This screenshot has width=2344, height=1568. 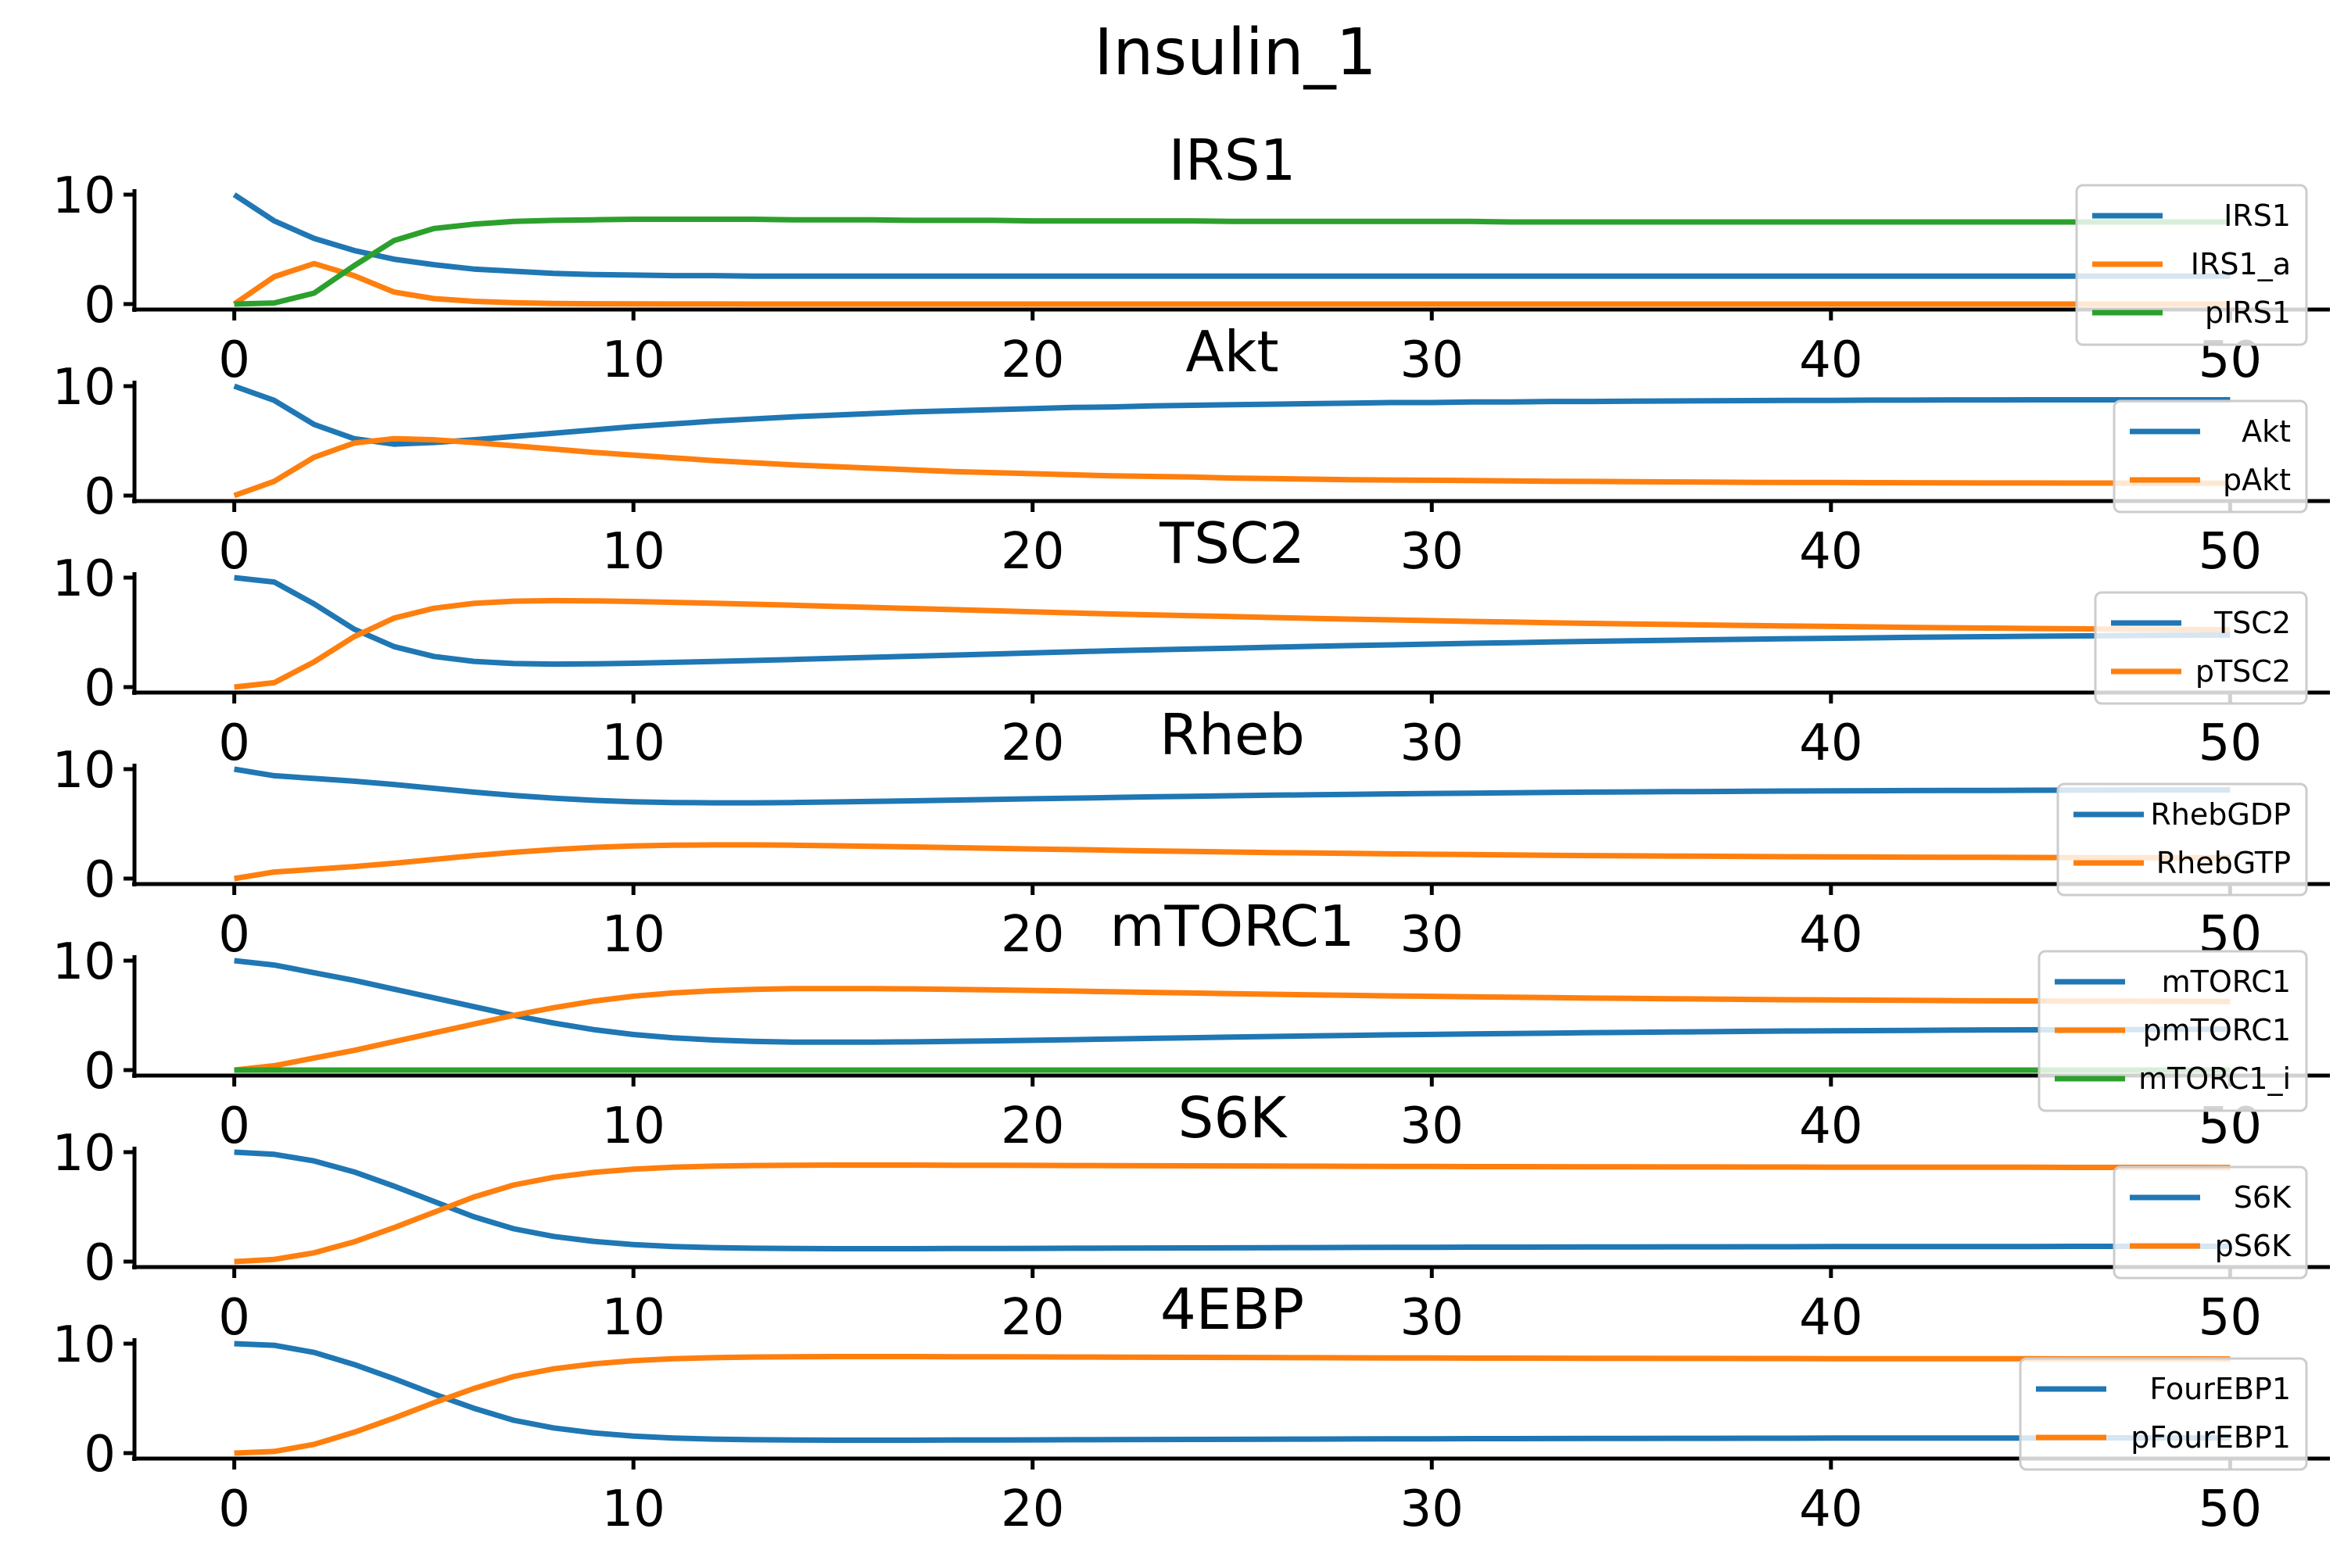 What do you see at coordinates (1232, 1200) in the screenshot?
I see `series-line-s6k` at bounding box center [1232, 1200].